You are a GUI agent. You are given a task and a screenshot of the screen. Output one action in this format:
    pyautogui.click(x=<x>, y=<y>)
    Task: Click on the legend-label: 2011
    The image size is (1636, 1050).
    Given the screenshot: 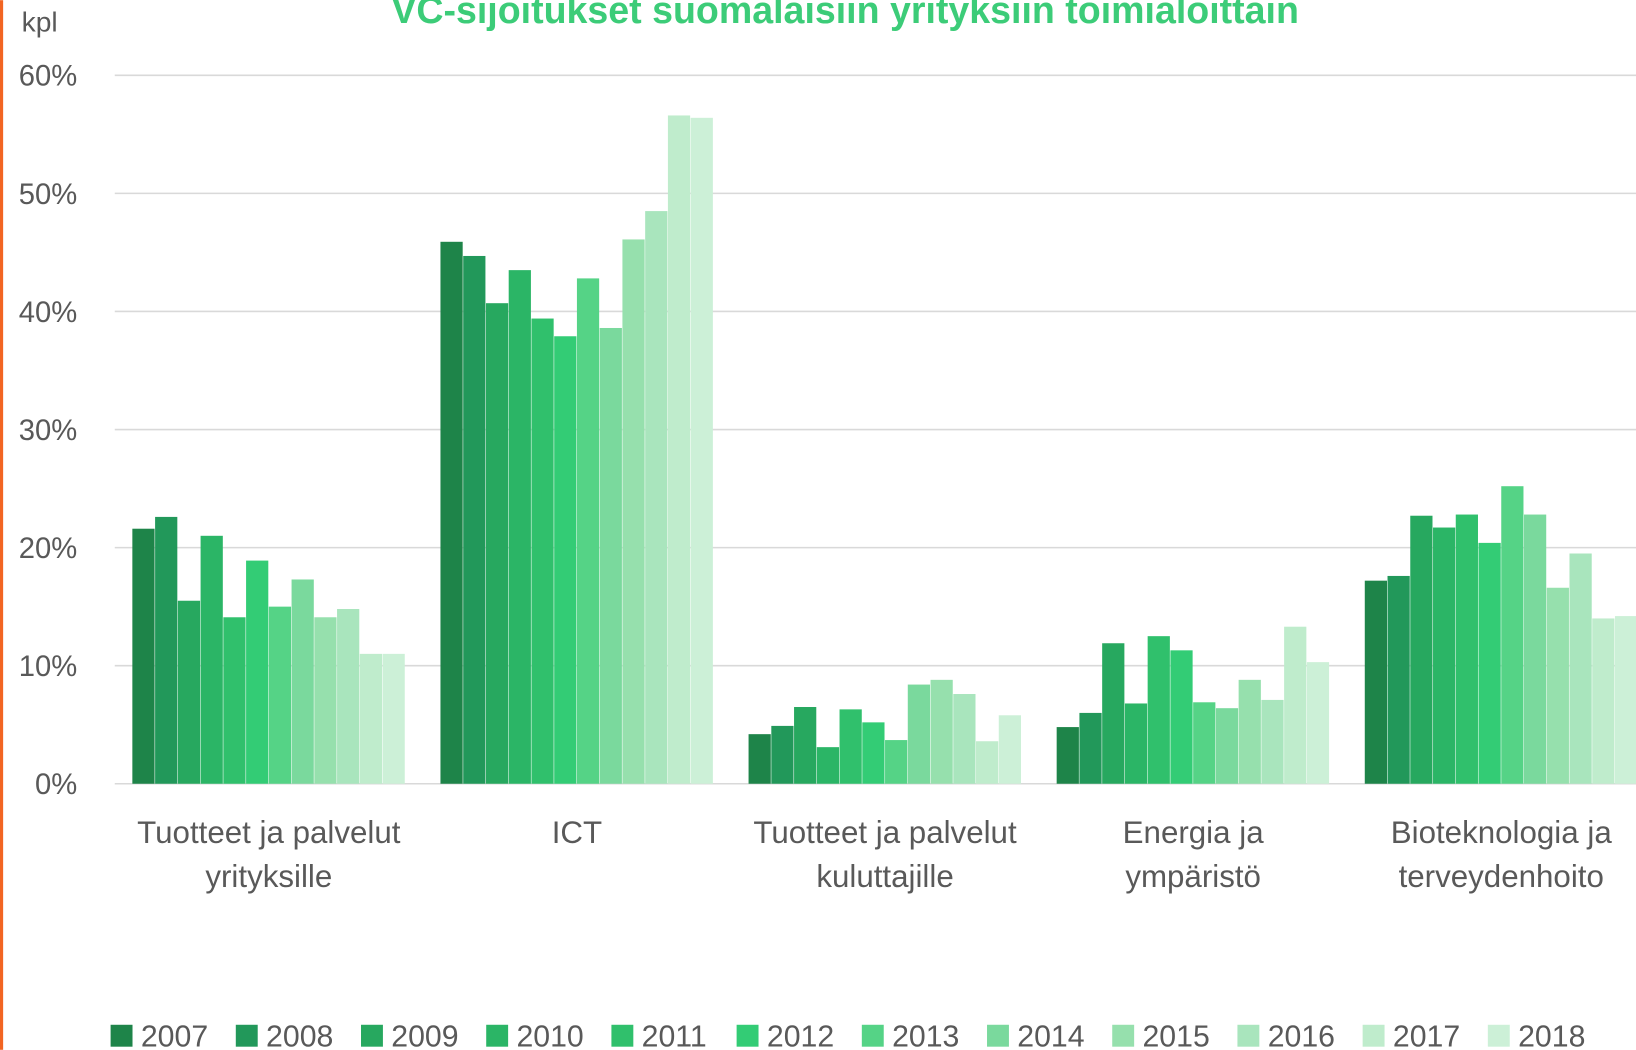 What is the action you would take?
    pyautogui.click(x=674, y=1035)
    